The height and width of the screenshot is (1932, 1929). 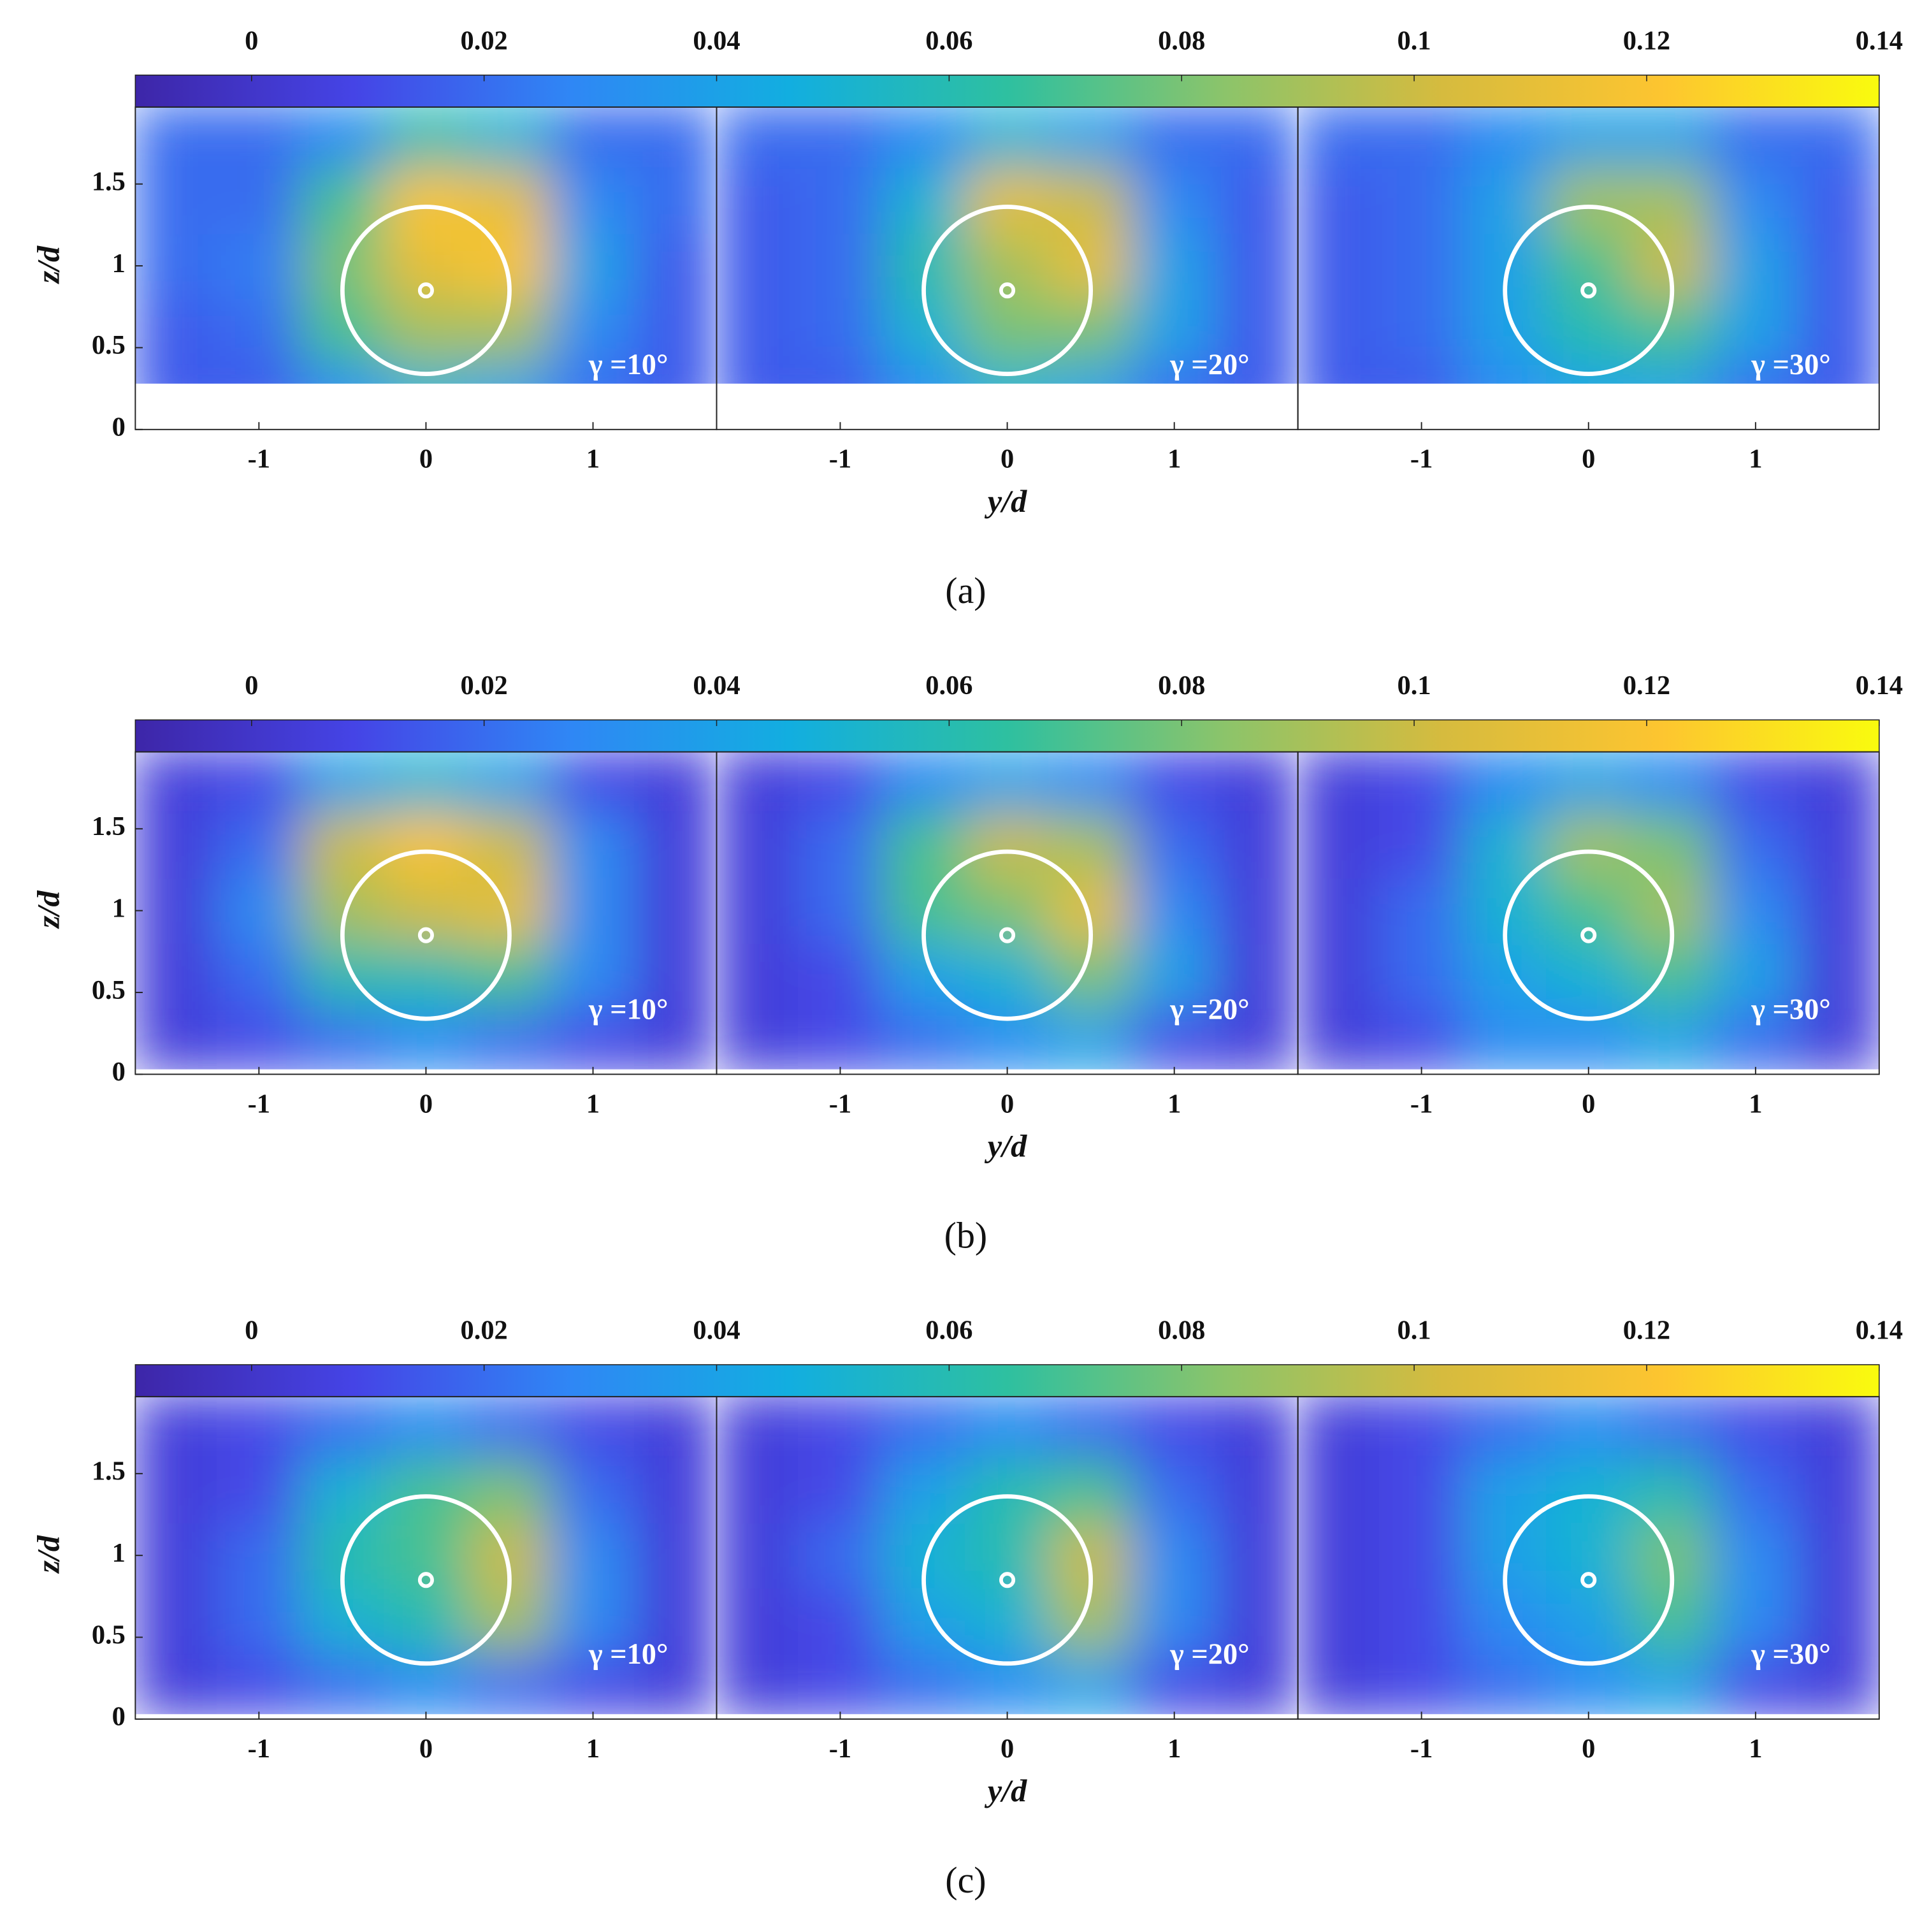 What do you see at coordinates (628, 365) in the screenshot?
I see `panel-annotation: γ =10°` at bounding box center [628, 365].